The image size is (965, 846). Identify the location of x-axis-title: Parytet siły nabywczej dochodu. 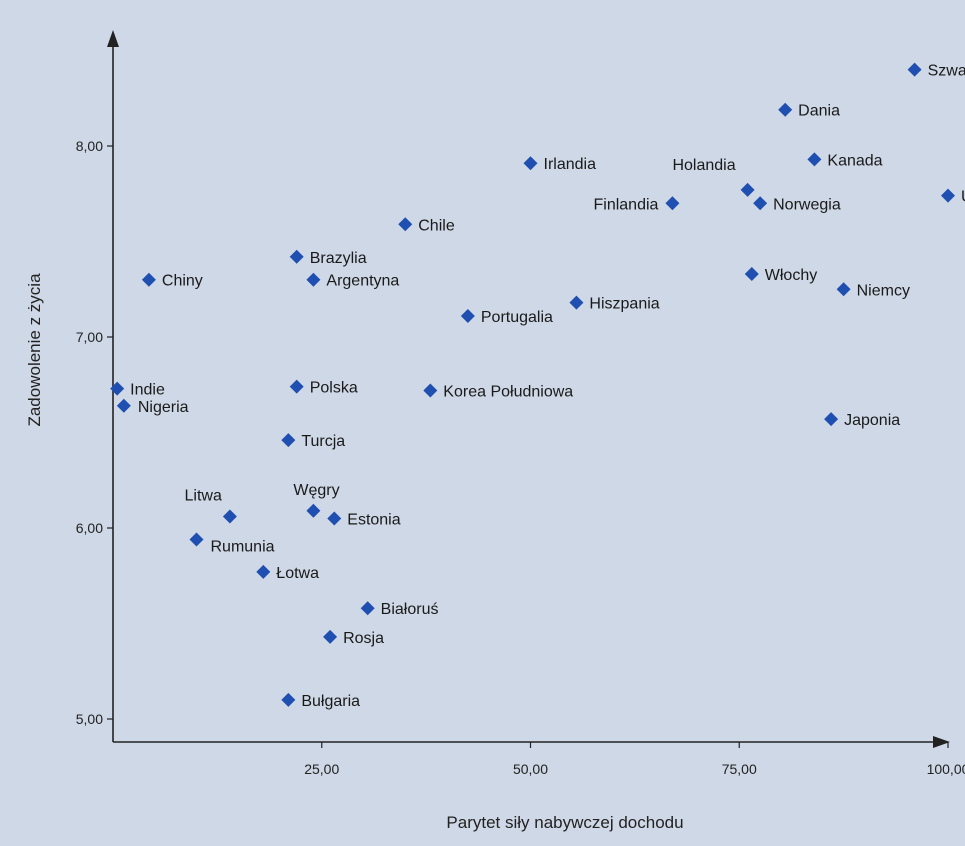
(564, 822).